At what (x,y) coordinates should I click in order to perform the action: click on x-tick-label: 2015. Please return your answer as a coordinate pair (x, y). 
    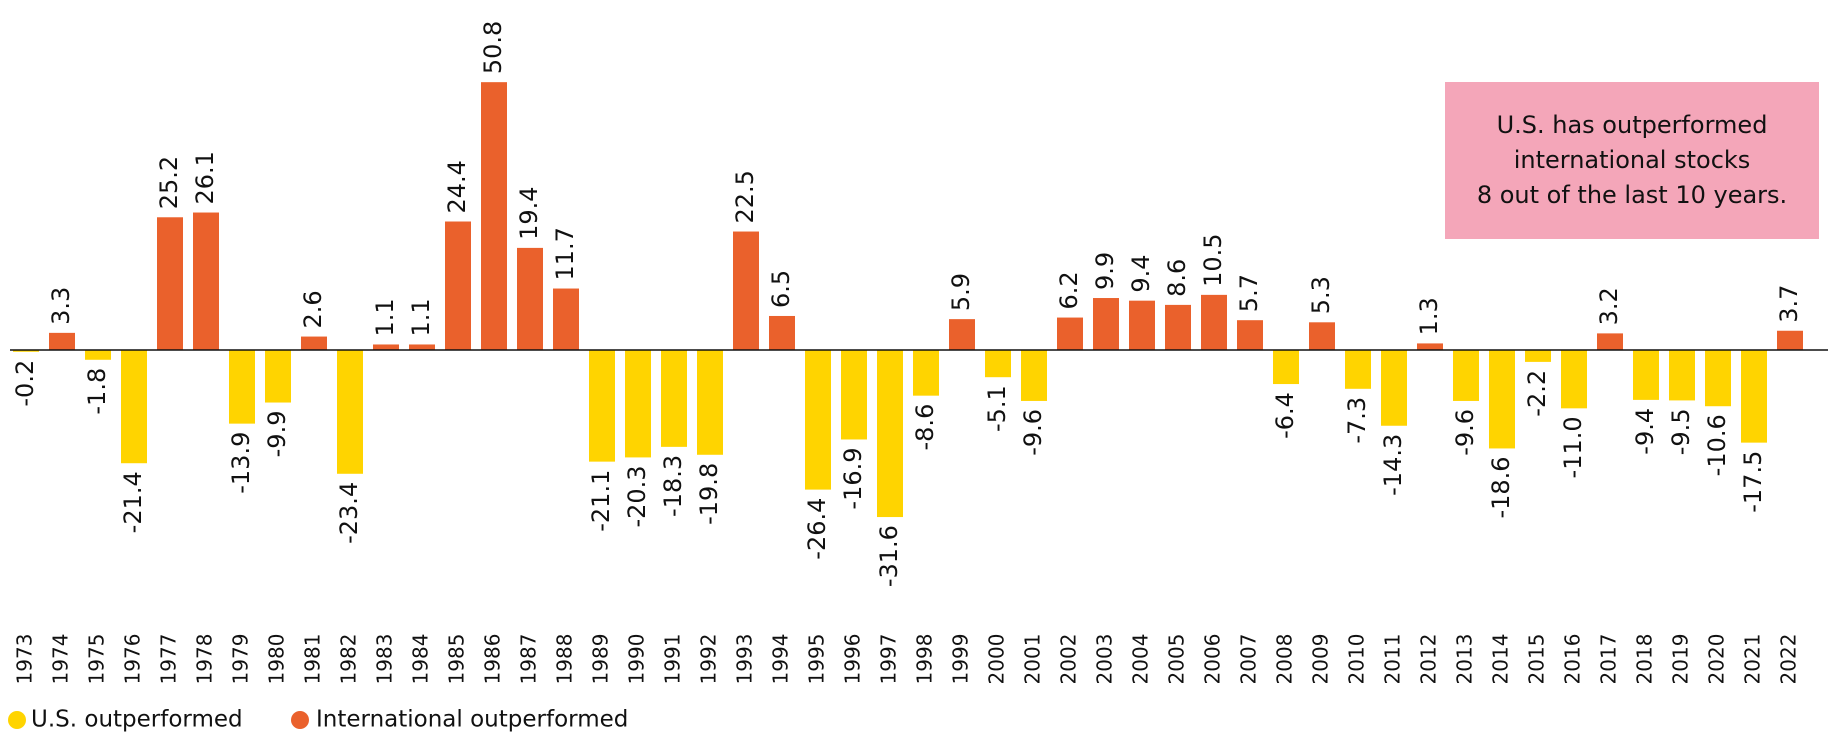
    Looking at the image, I should click on (1537, 659).